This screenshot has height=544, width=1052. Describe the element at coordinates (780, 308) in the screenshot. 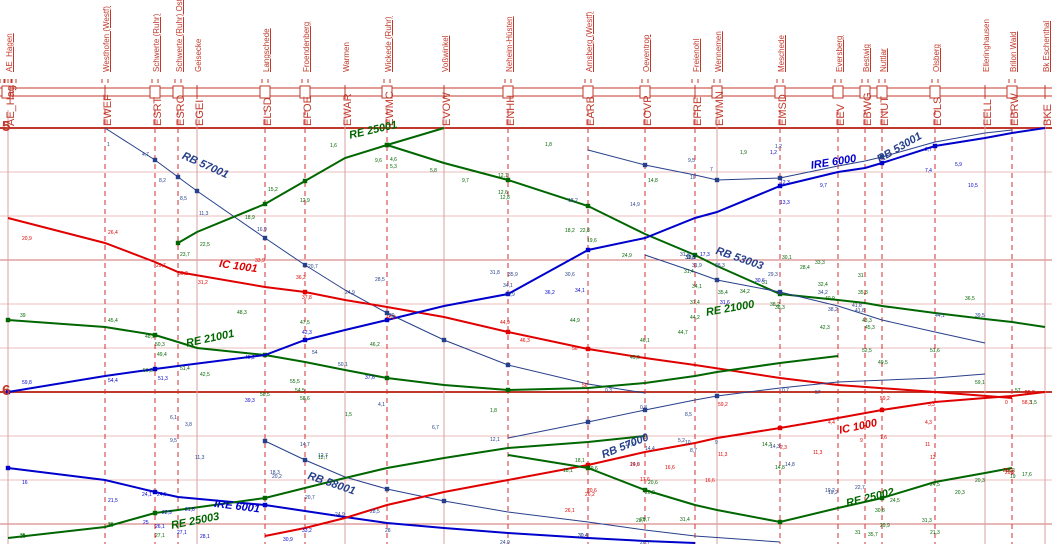

I see `minute-label: 38,3` at that location.